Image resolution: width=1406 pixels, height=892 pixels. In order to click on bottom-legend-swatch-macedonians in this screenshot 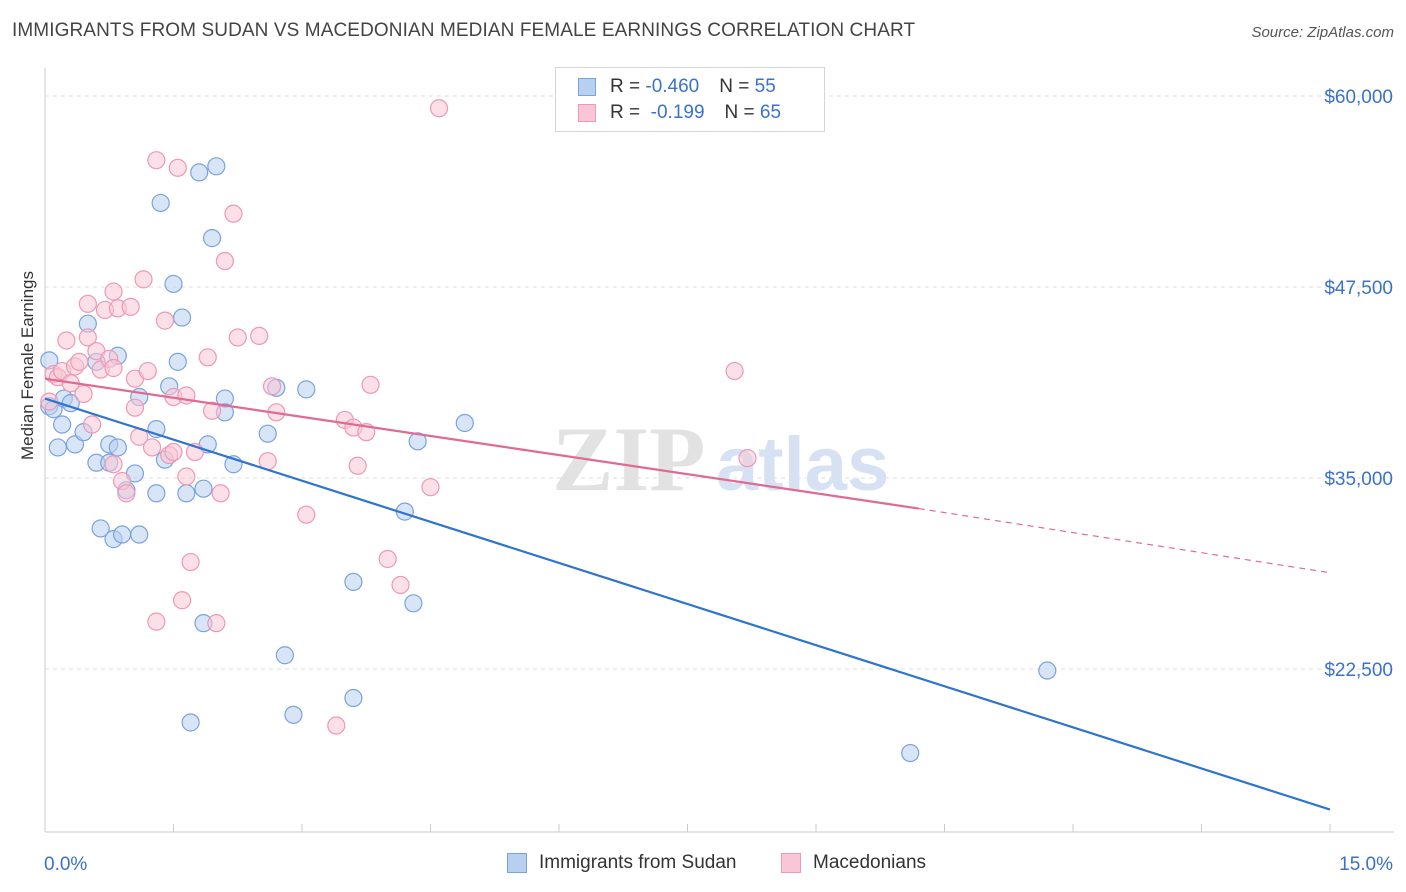, I will do `click(791, 863)`.